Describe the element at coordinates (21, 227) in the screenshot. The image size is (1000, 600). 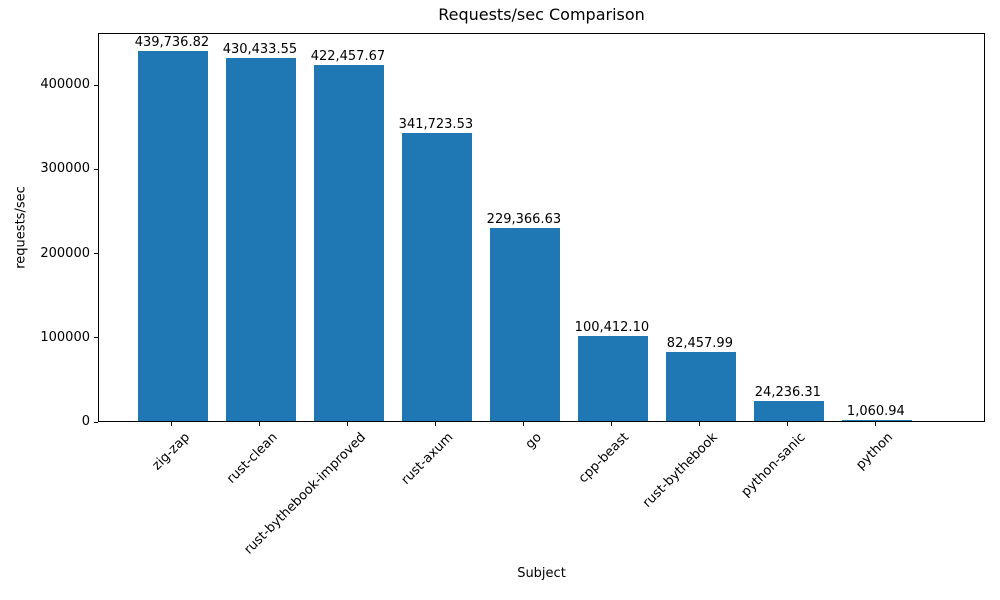
I see `y-axis-label: requests/sec` at that location.